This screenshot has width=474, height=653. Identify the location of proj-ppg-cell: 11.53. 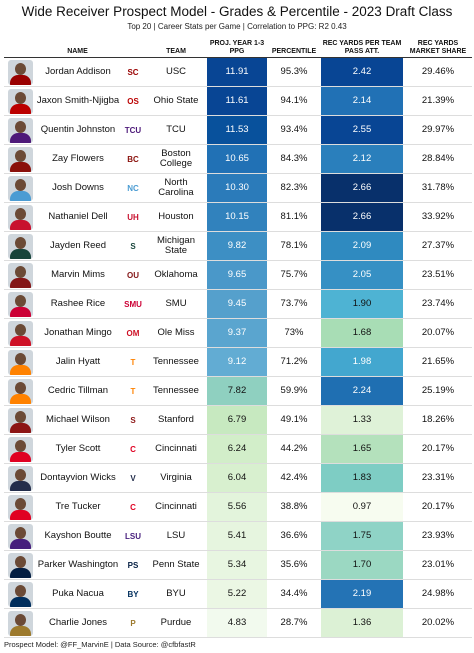
(237, 130).